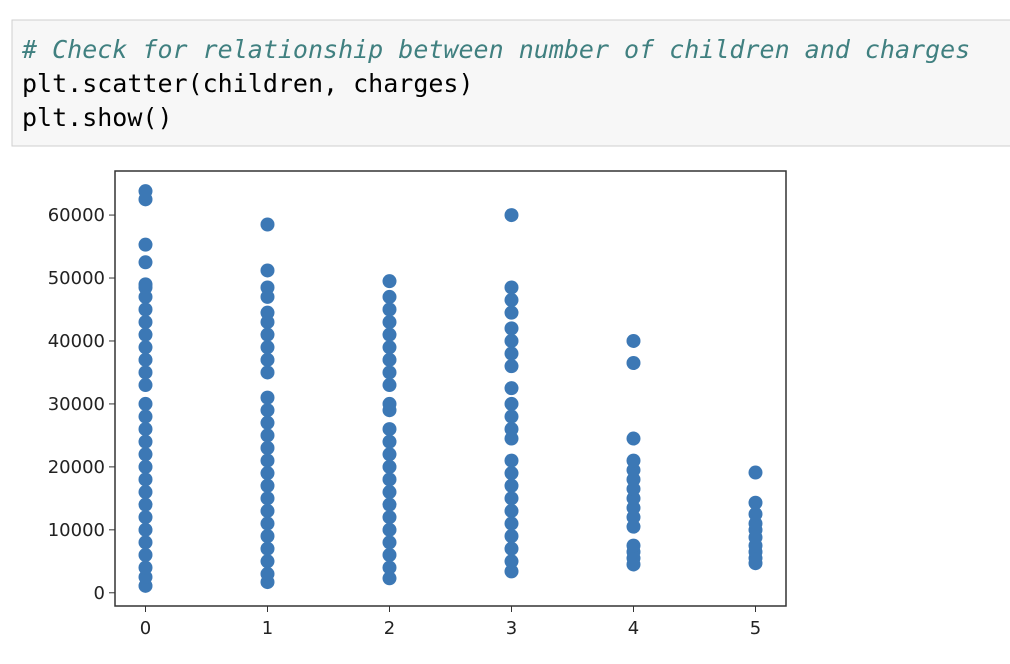 Image resolution: width=1010 pixels, height=664 pixels. Describe the element at coordinates (511, 628) in the screenshot. I see `x-tick-label: 3` at that location.